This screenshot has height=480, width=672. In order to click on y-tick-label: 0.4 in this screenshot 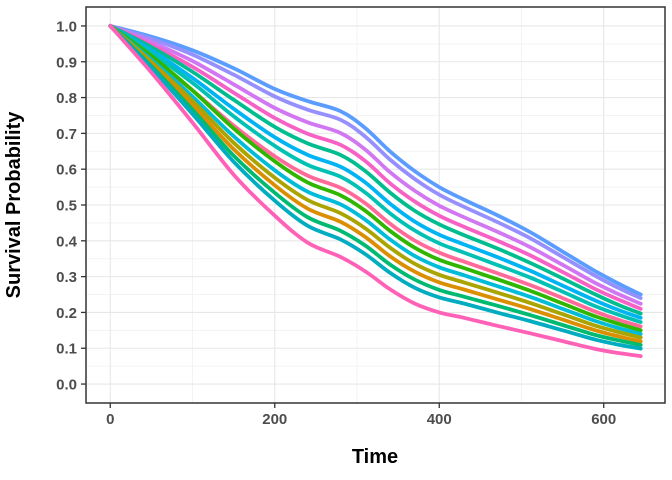, I will do `click(67, 241)`.